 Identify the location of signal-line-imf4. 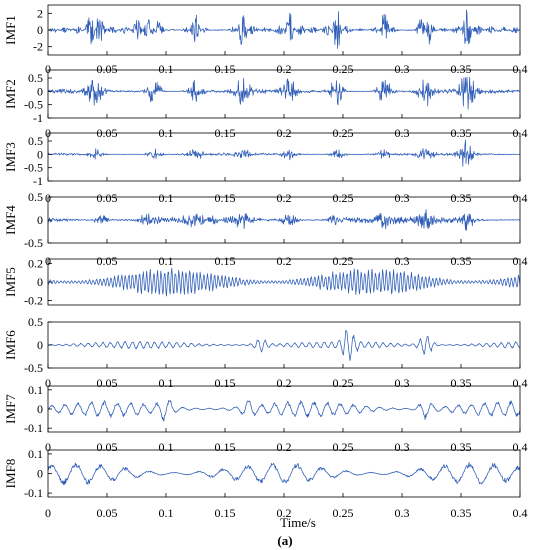
(284, 220).